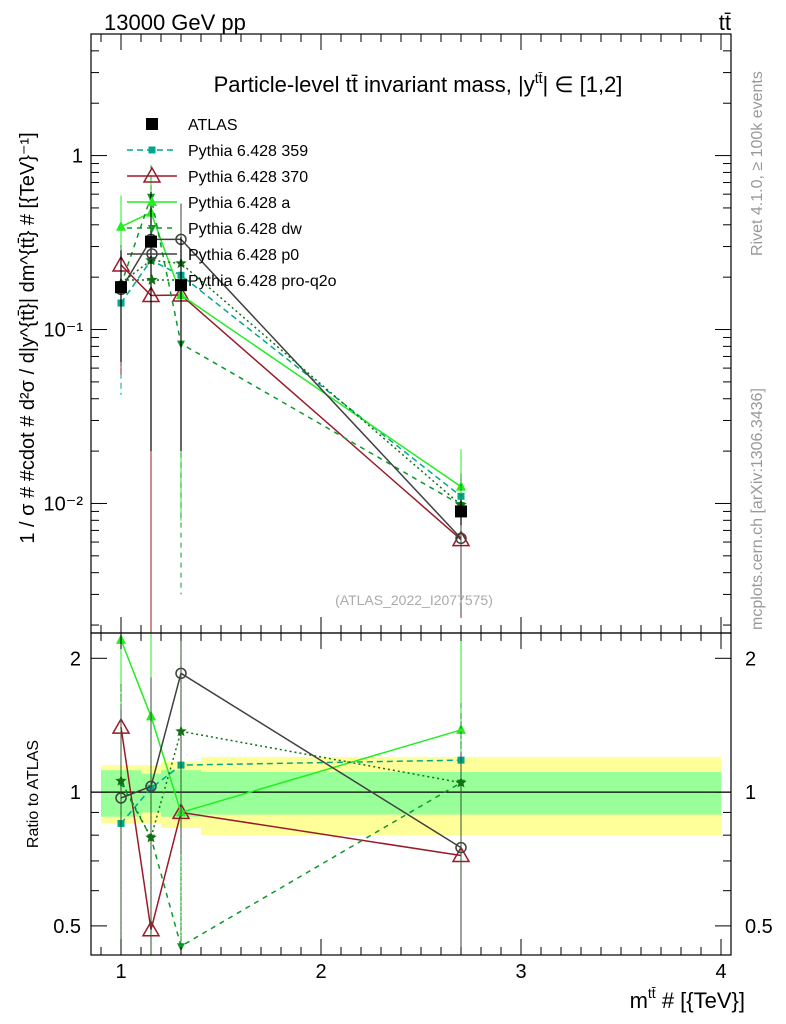 This screenshot has width=786, height=1024. What do you see at coordinates (75, 793) in the screenshot?
I see `ratio-y-tick-label: 1` at bounding box center [75, 793].